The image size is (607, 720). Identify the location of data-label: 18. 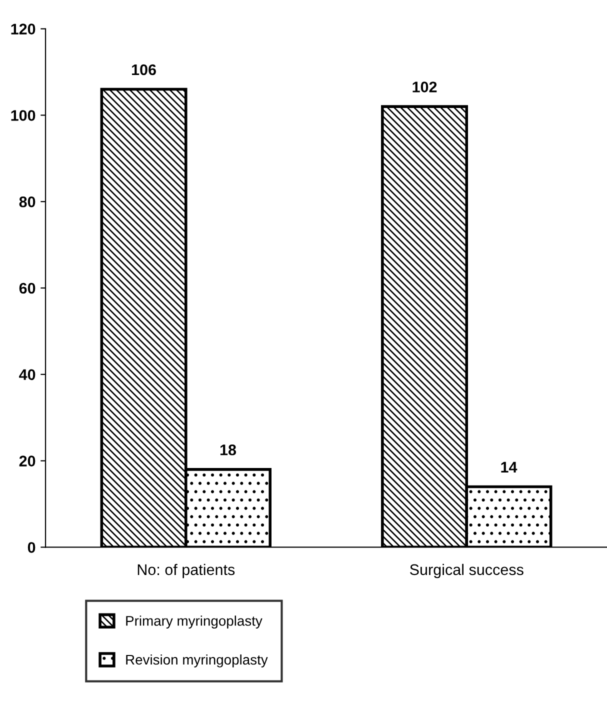
(228, 450).